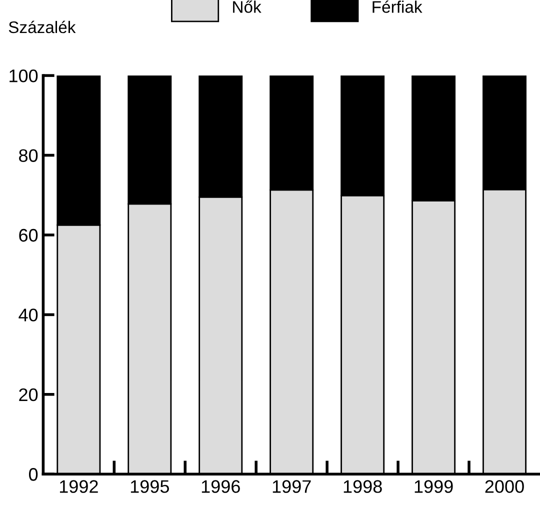  What do you see at coordinates (24, 75) in the screenshot?
I see `y-tick-label: 100` at bounding box center [24, 75].